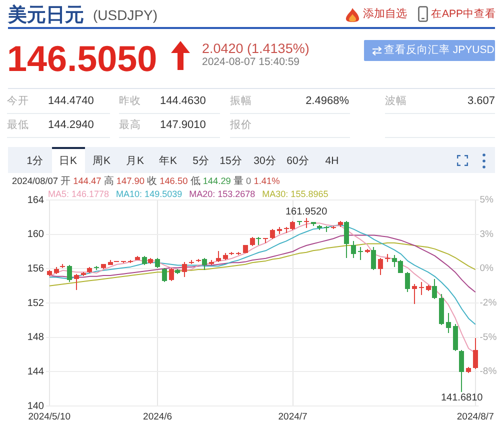 This screenshot has height=422, width=499. I want to click on y-tick-label: 152, so click(35, 303).